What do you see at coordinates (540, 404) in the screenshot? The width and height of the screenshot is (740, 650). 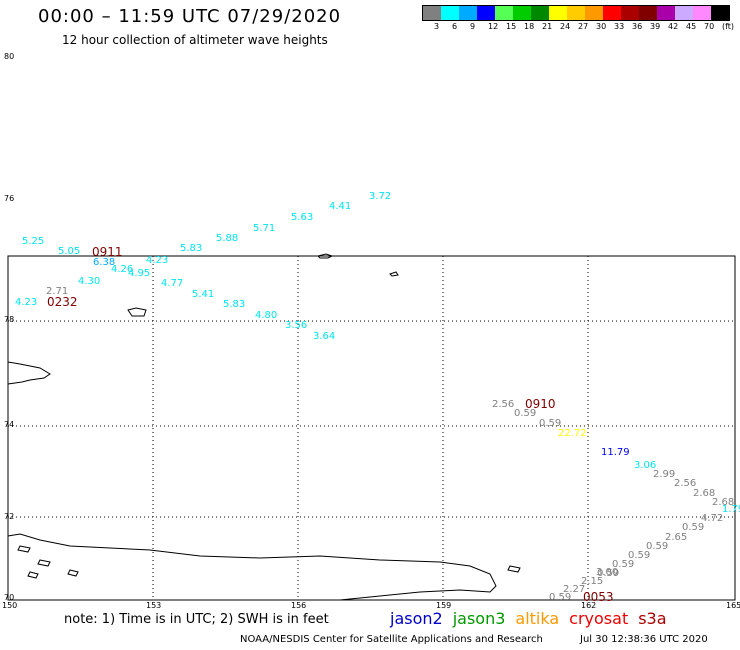 I see `pass-time-label: 0910` at bounding box center [540, 404].